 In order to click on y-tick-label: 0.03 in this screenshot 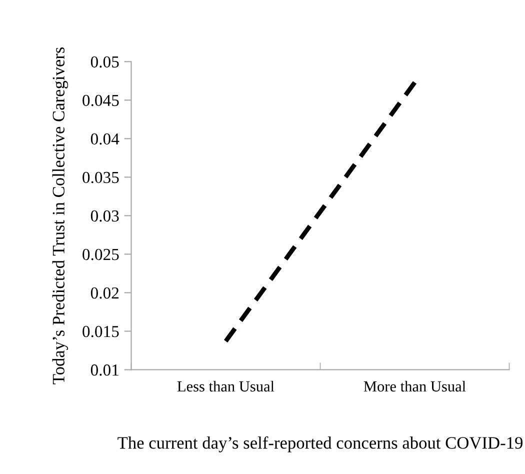, I will do `click(104, 216)`.